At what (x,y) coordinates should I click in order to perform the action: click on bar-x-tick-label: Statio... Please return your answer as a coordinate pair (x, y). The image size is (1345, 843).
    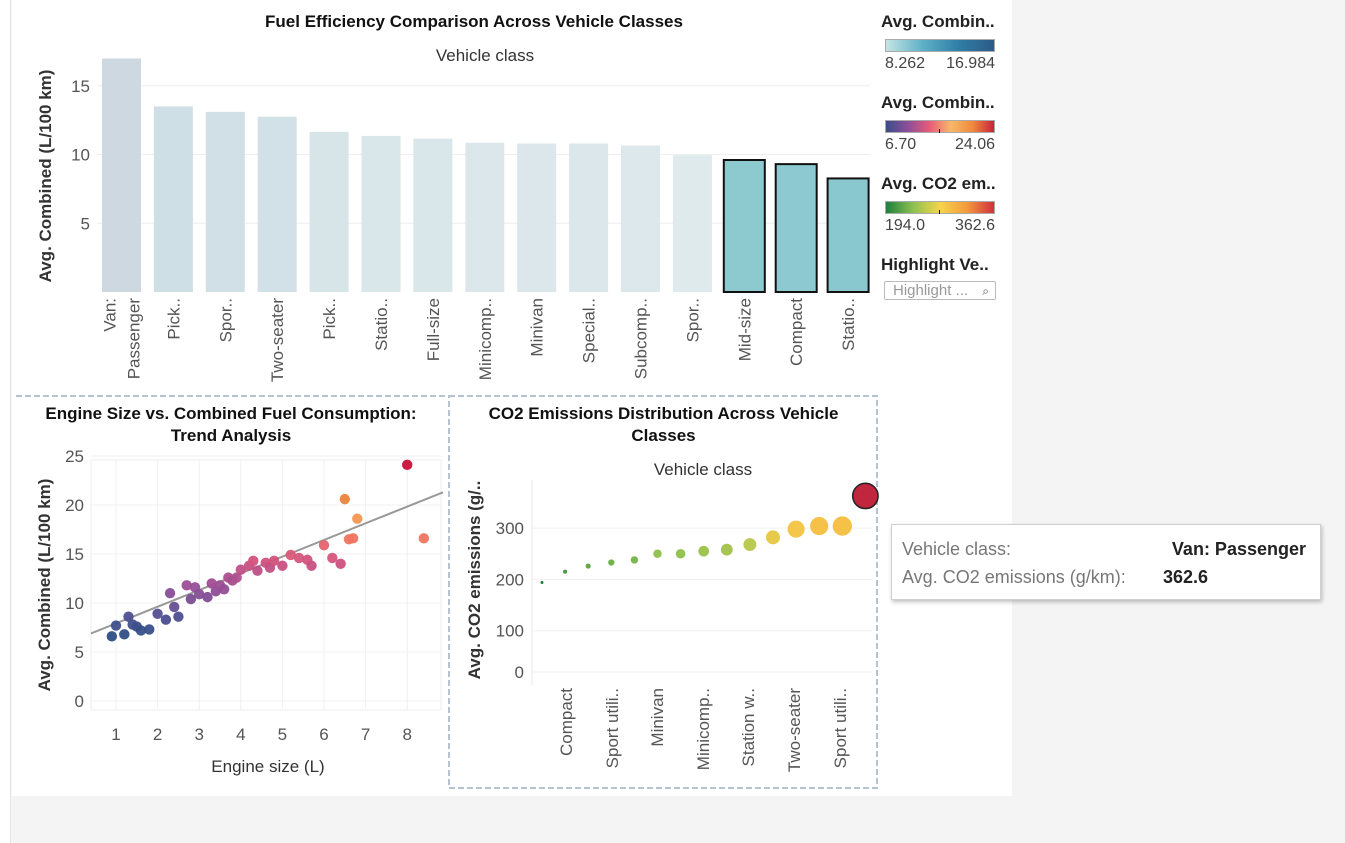
    Looking at the image, I should click on (381, 324).